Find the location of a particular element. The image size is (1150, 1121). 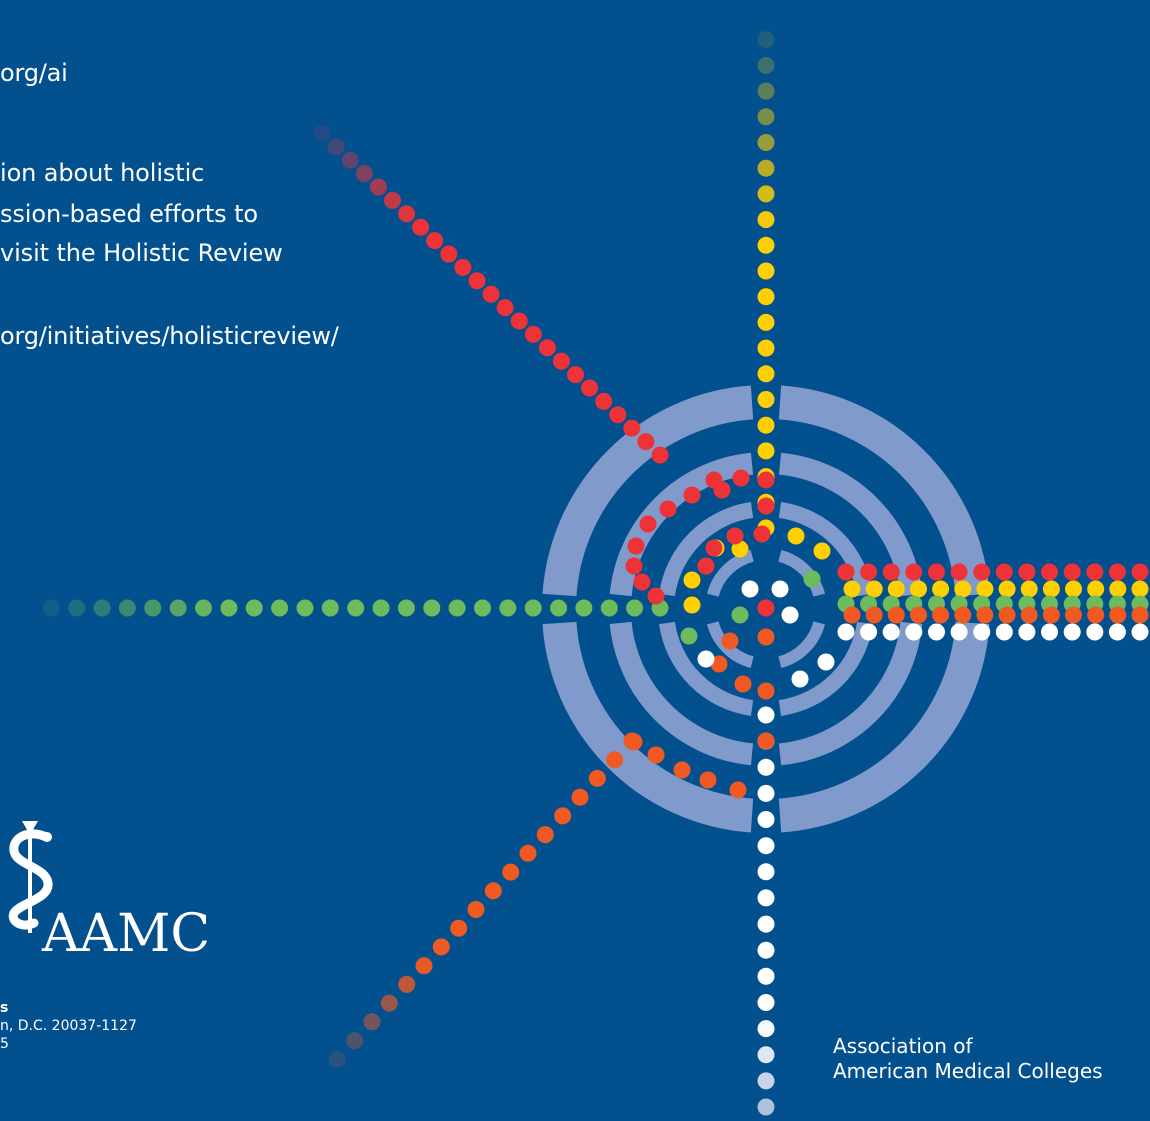

holistic-review-url-text: org/initiatives/holisticreview/ is located at coordinates (169, 336).